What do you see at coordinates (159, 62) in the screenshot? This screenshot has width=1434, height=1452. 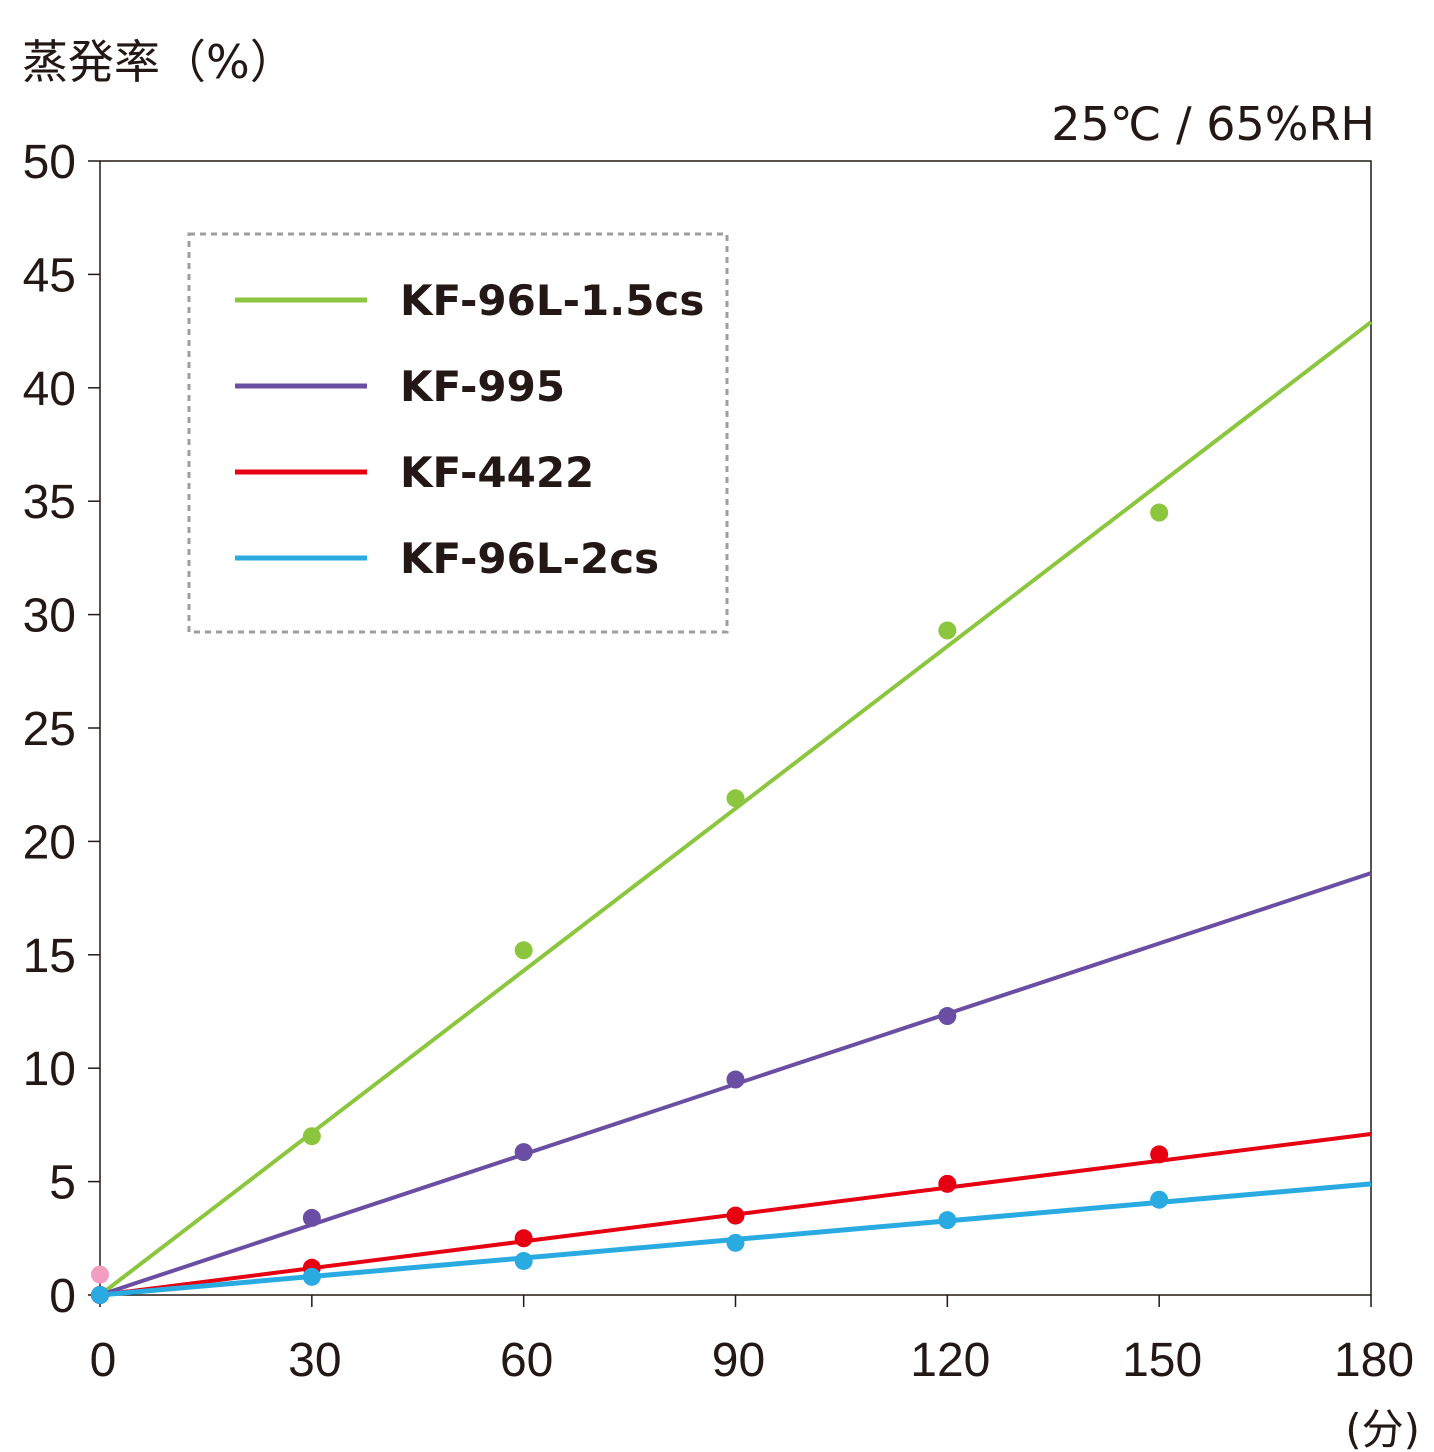 I see `y-axis-label: 蒸発率（%）` at bounding box center [159, 62].